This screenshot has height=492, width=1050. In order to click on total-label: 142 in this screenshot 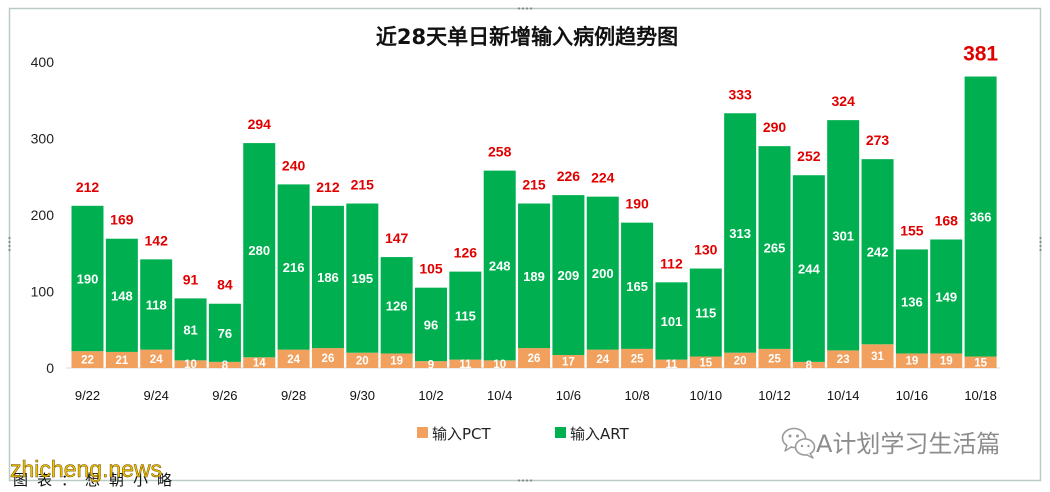, I will do `click(157, 240)`.